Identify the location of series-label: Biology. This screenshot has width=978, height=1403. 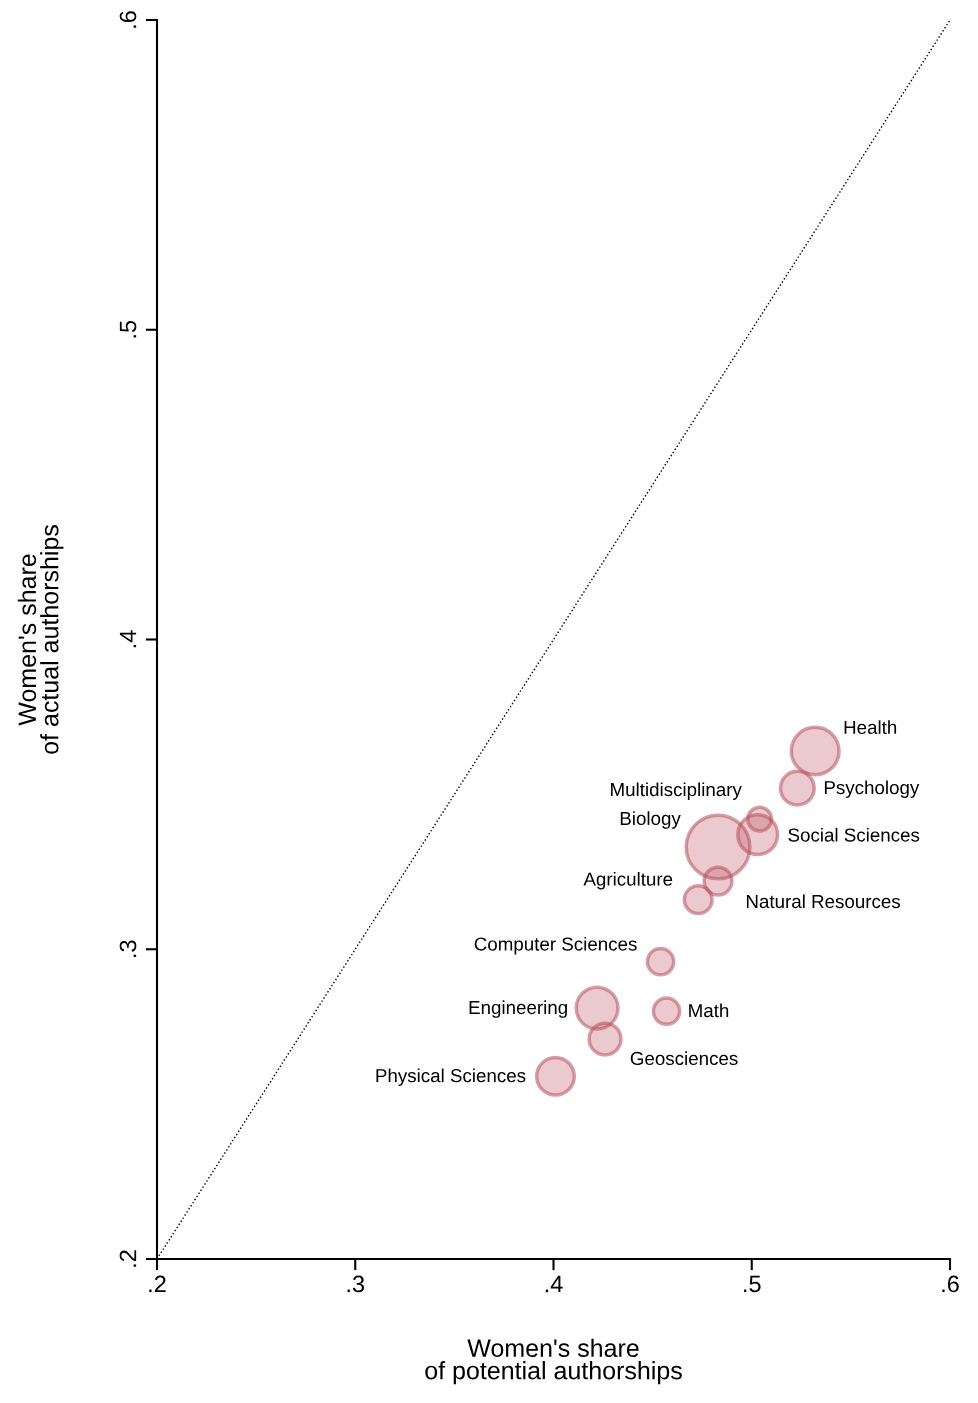
(650, 820).